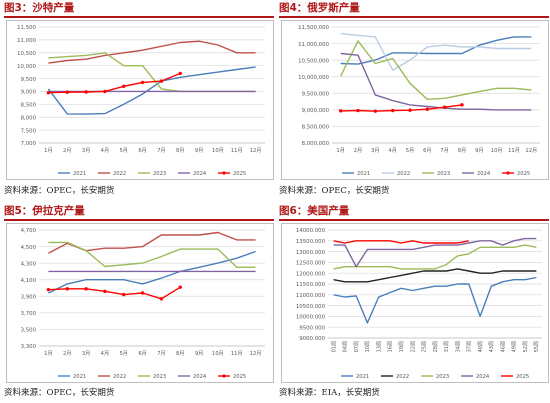 The height and width of the screenshot is (403, 550). I want to click on y-tick-label: 4,500, so click(29, 248).